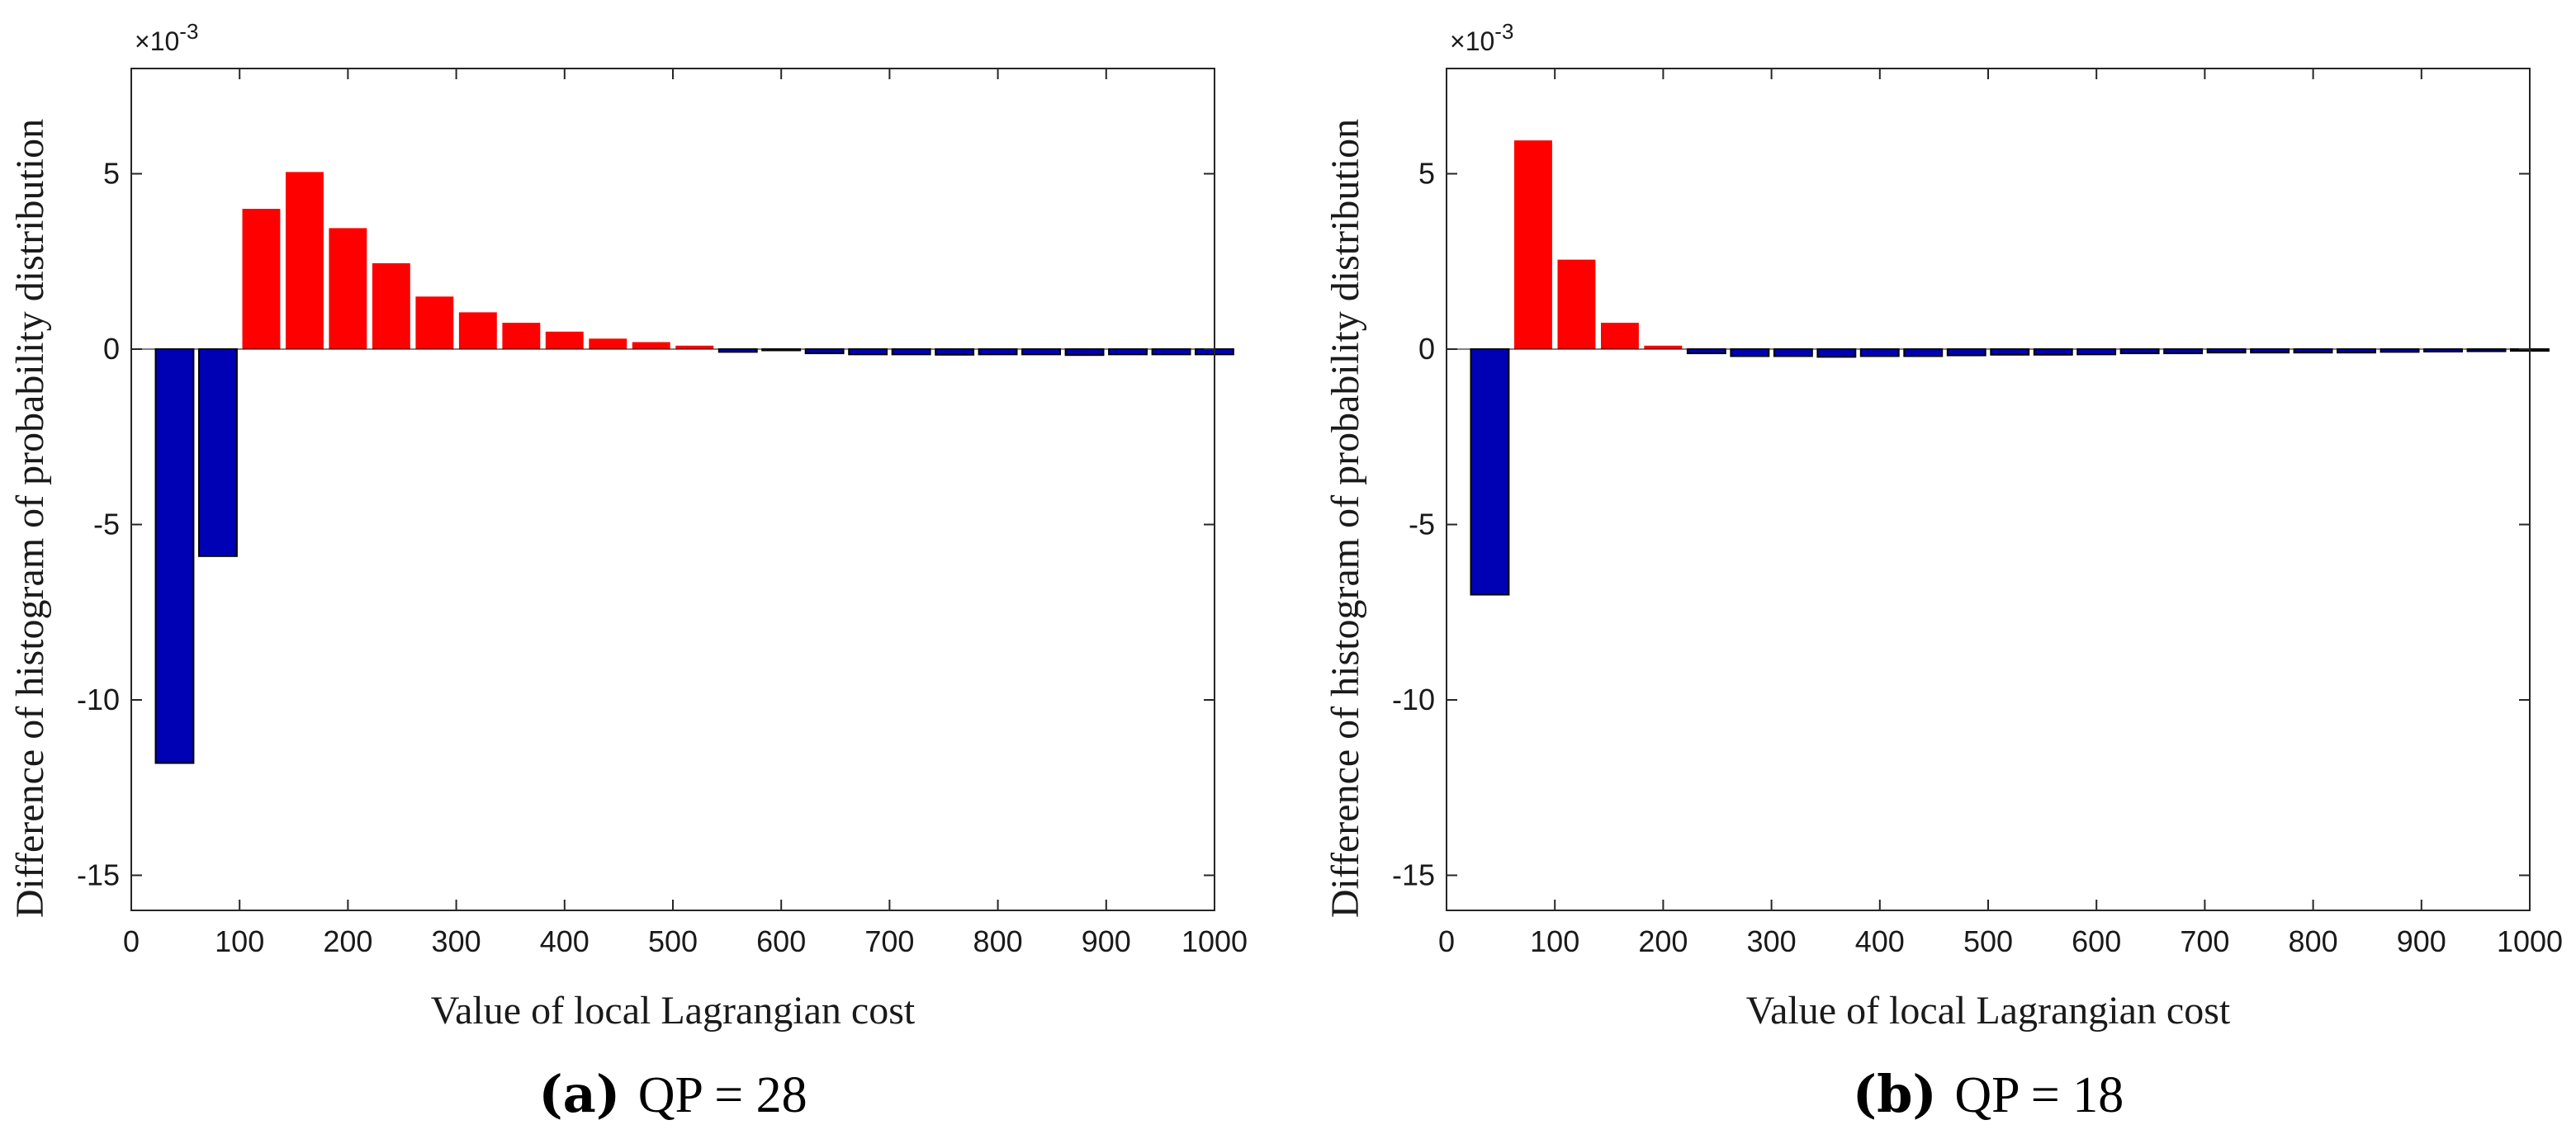 The height and width of the screenshot is (1139, 2576). I want to click on caption-text: QP = 28, so click(722, 1095).